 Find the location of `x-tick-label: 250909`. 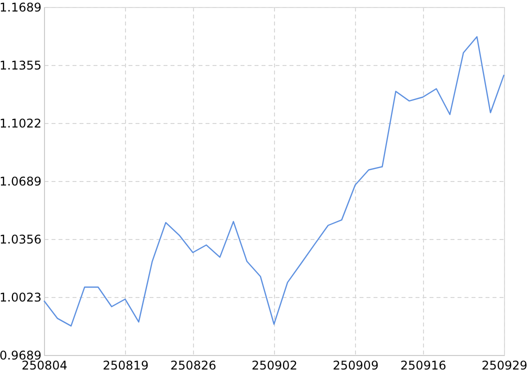

x-tick-label: 250909 is located at coordinates (355, 365).